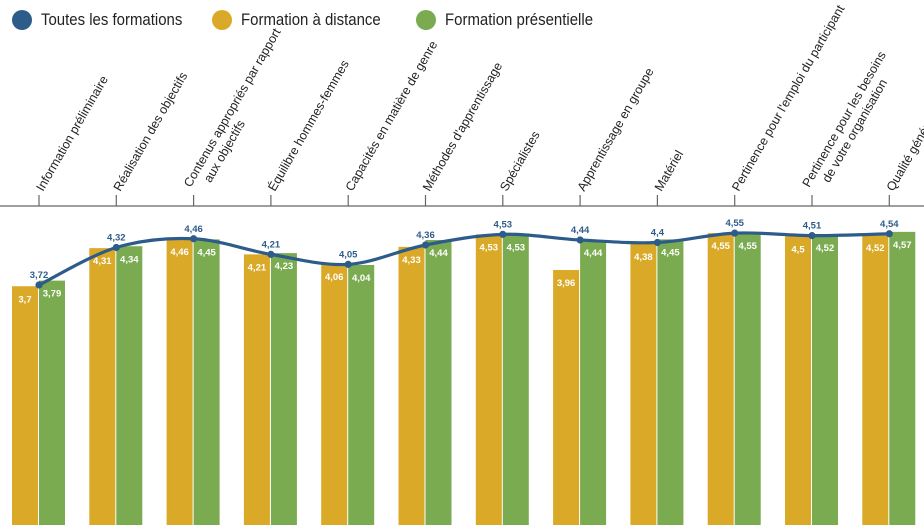 The height and width of the screenshot is (525, 924). I want to click on line-value-label: 4,32, so click(116, 238).